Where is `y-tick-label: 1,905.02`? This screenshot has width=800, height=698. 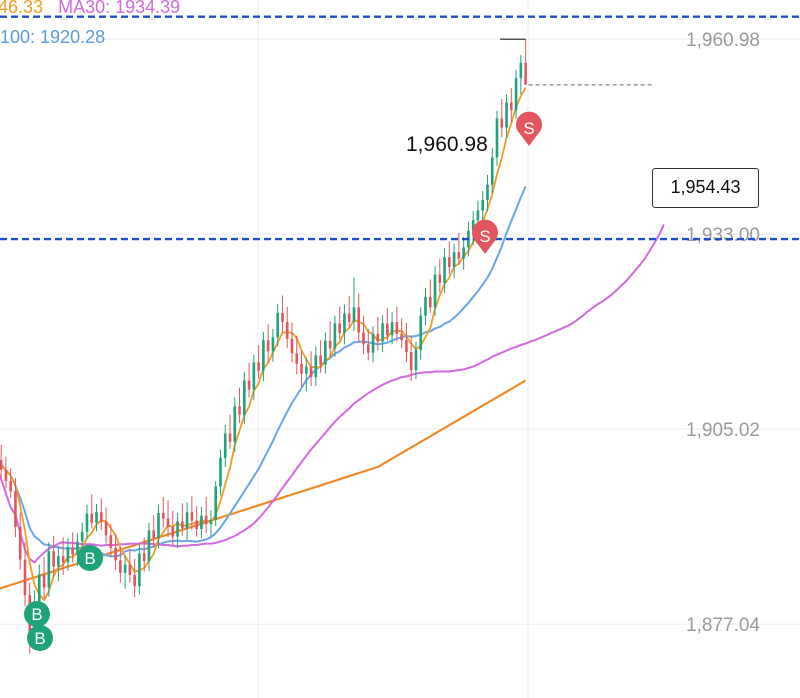 y-tick-label: 1,905.02 is located at coordinates (723, 430).